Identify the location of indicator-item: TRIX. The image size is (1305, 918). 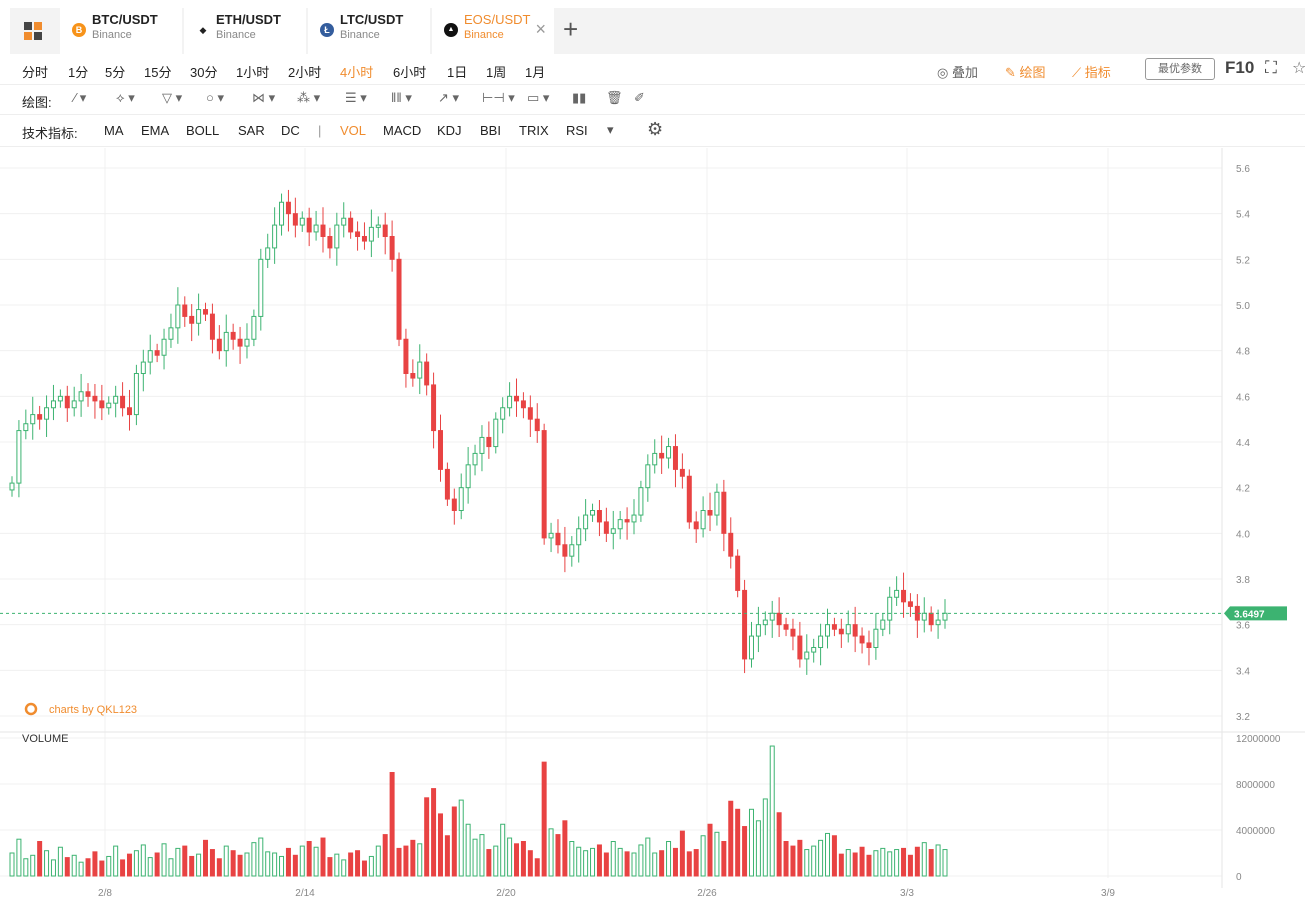
(534, 130).